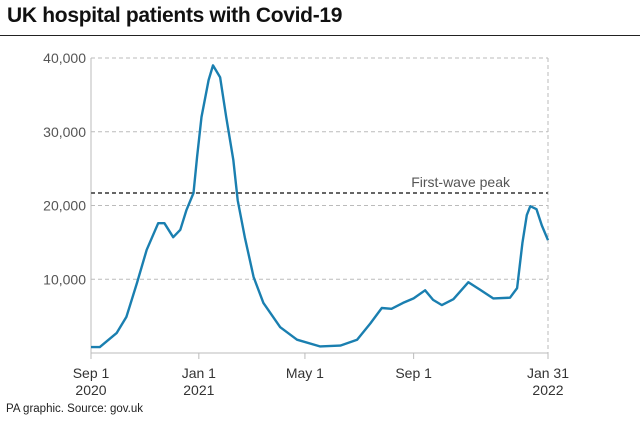  Describe the element at coordinates (461, 182) in the screenshot. I see `reference-label: First-wave peak` at that location.